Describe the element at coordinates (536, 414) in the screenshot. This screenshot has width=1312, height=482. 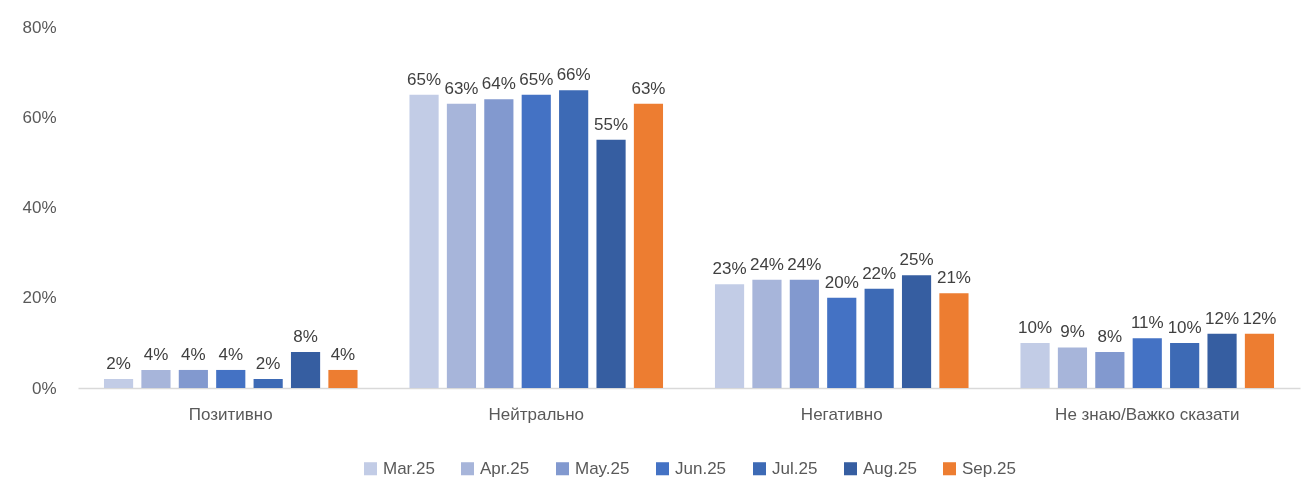
I see `x-tick-label: Нейтрально` at that location.